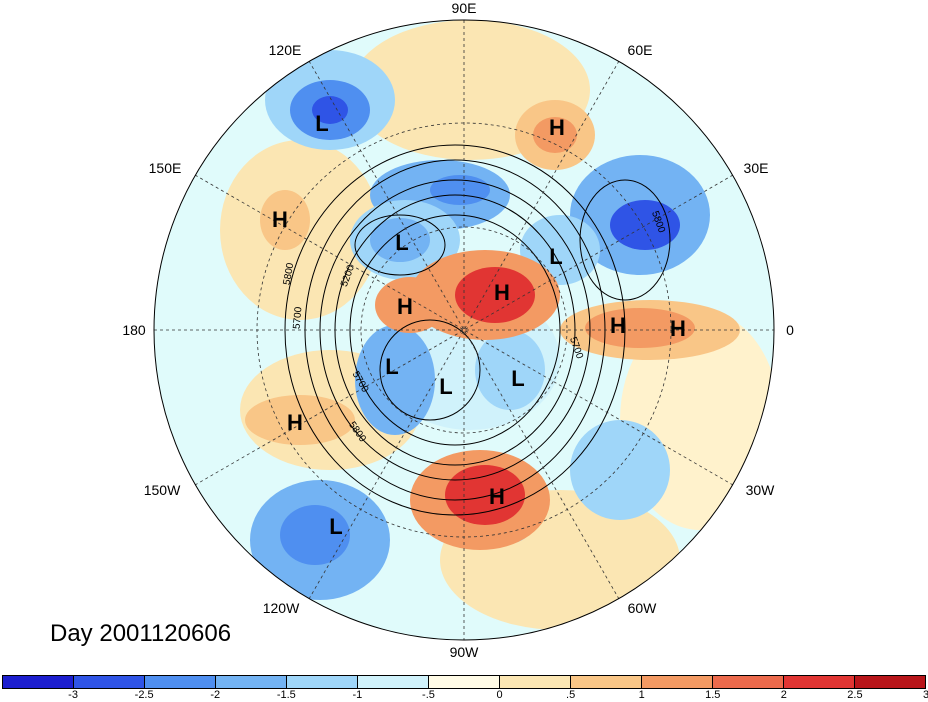  I want to click on colorbar-tick-label: -1, so click(357, 695).